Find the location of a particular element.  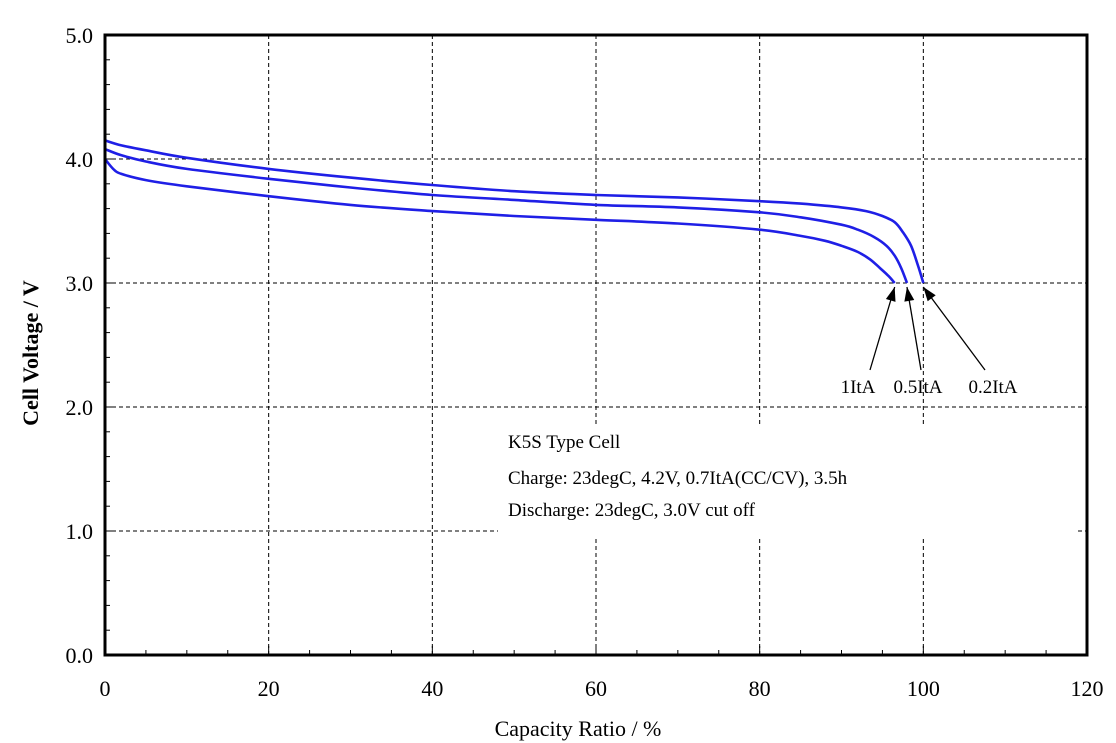

x-tick-label: 20 is located at coordinates (269, 688).